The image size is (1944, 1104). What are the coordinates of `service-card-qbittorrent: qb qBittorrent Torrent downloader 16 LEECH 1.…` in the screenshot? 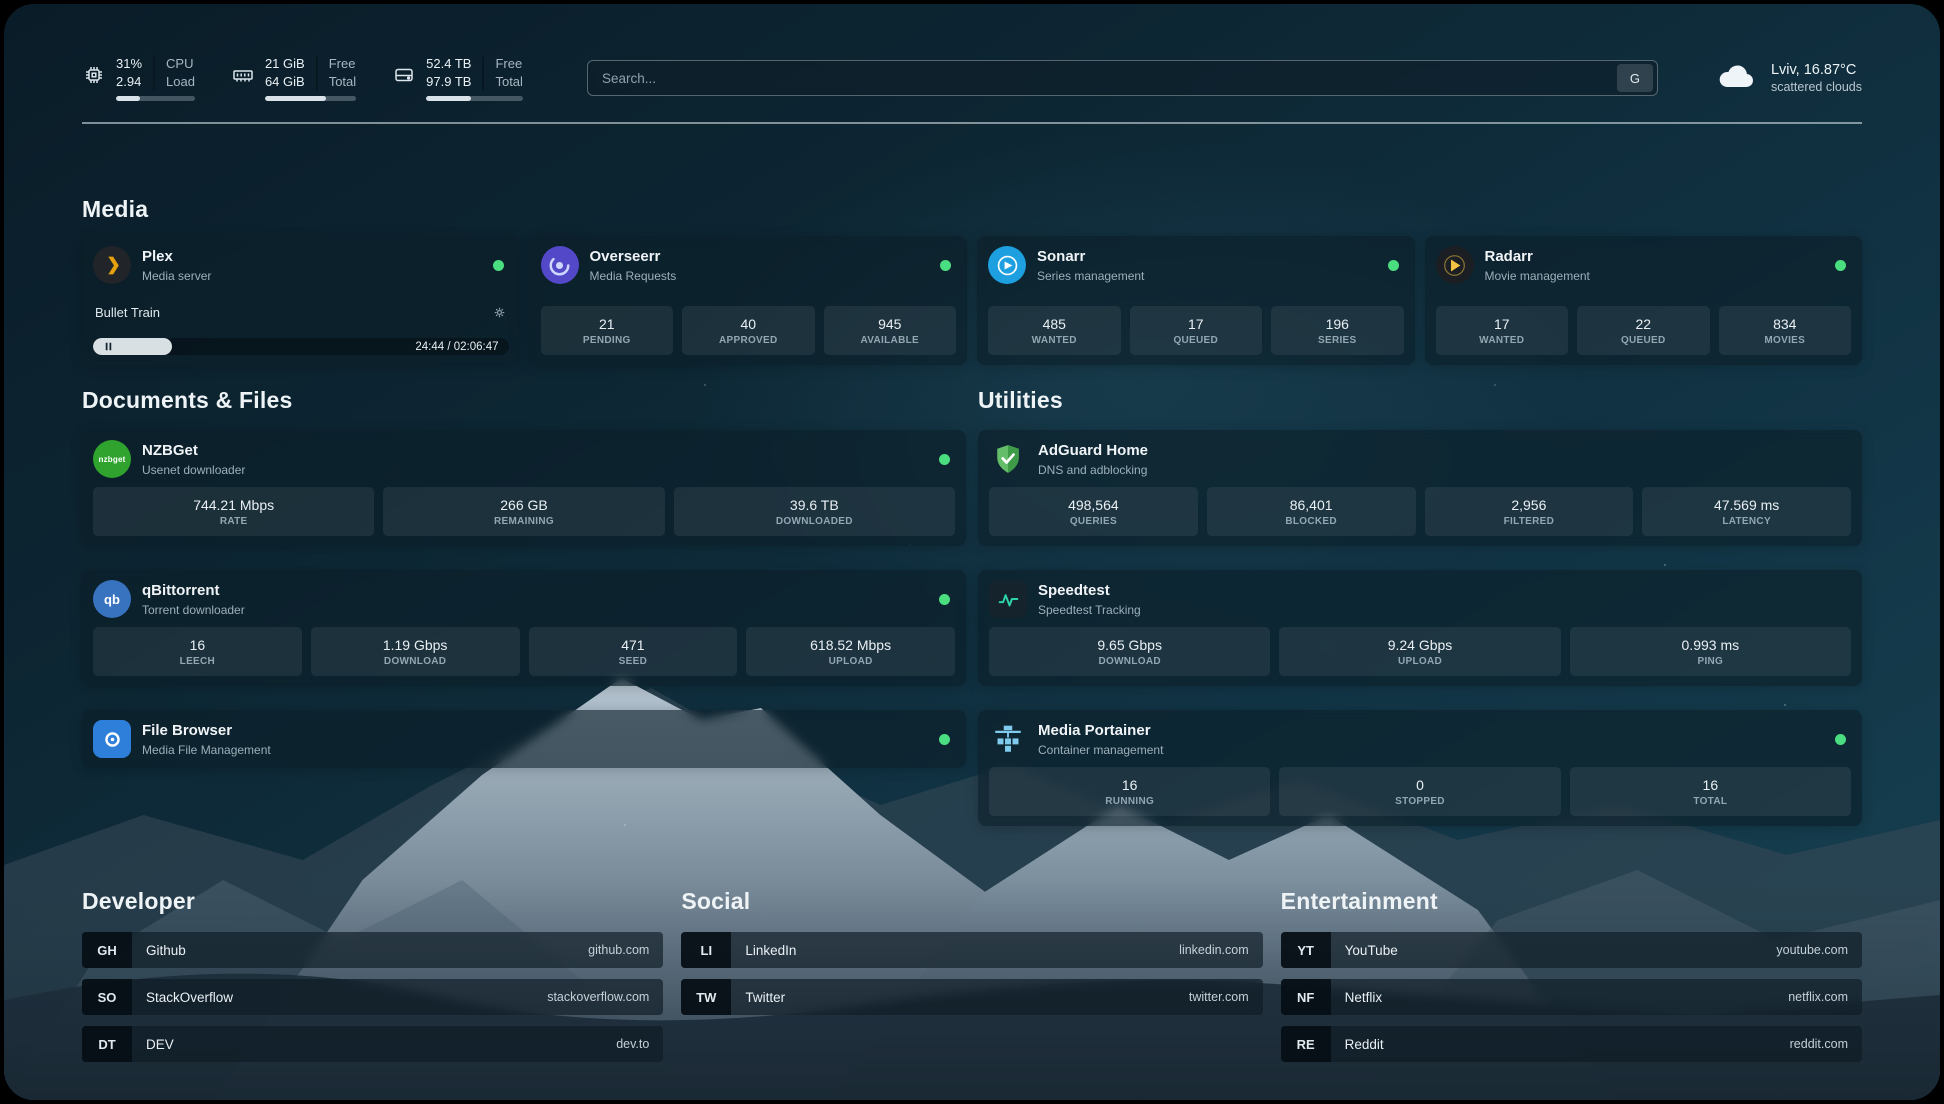 It's located at (524, 628).